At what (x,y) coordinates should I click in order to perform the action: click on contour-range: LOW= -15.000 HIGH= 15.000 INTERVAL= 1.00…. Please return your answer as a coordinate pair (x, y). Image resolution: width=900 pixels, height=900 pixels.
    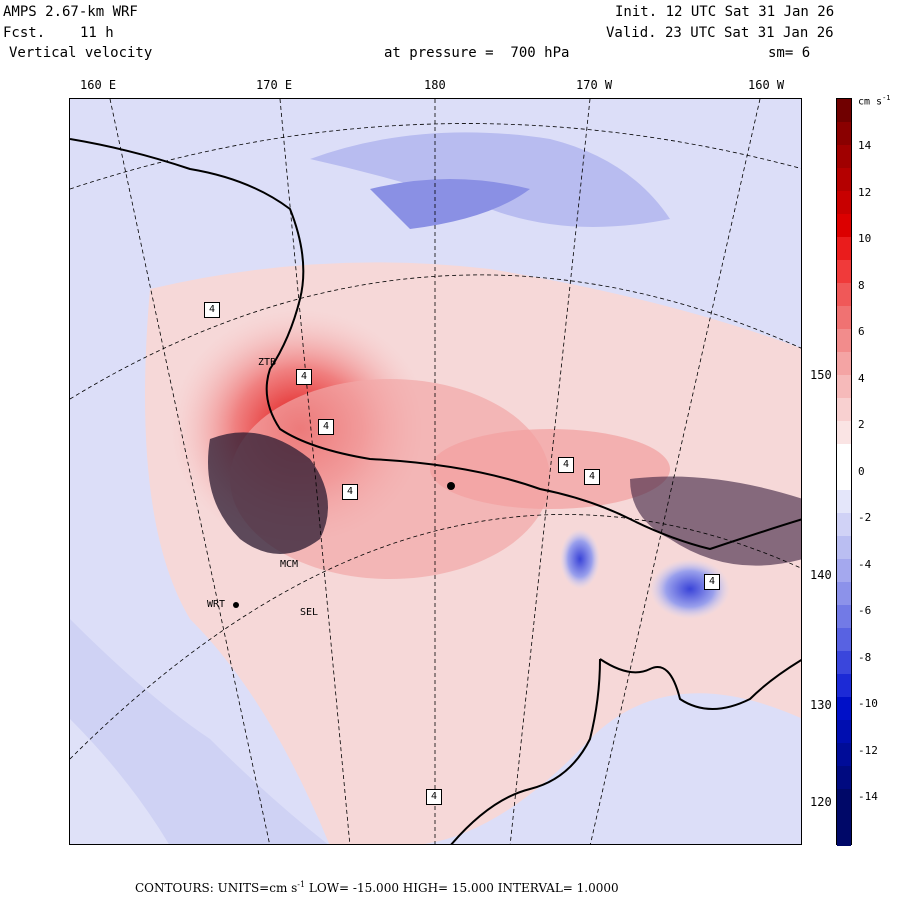
    Looking at the image, I should click on (462, 888).